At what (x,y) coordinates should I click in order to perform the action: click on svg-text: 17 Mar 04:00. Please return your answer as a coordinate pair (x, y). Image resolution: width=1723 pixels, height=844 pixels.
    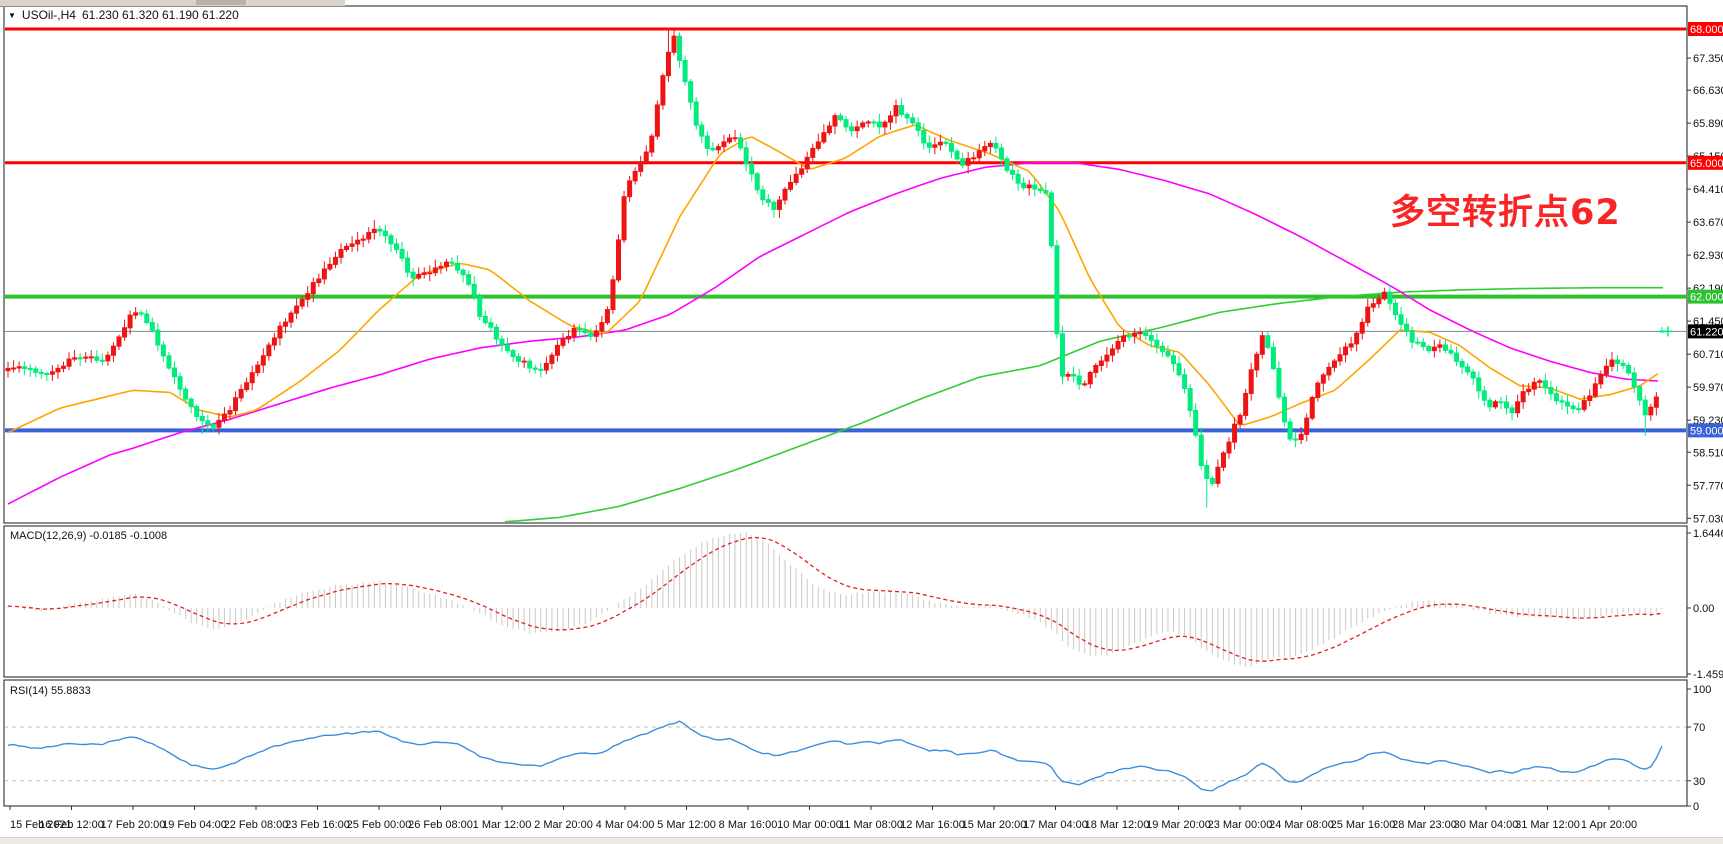
    Looking at the image, I should click on (1055, 825).